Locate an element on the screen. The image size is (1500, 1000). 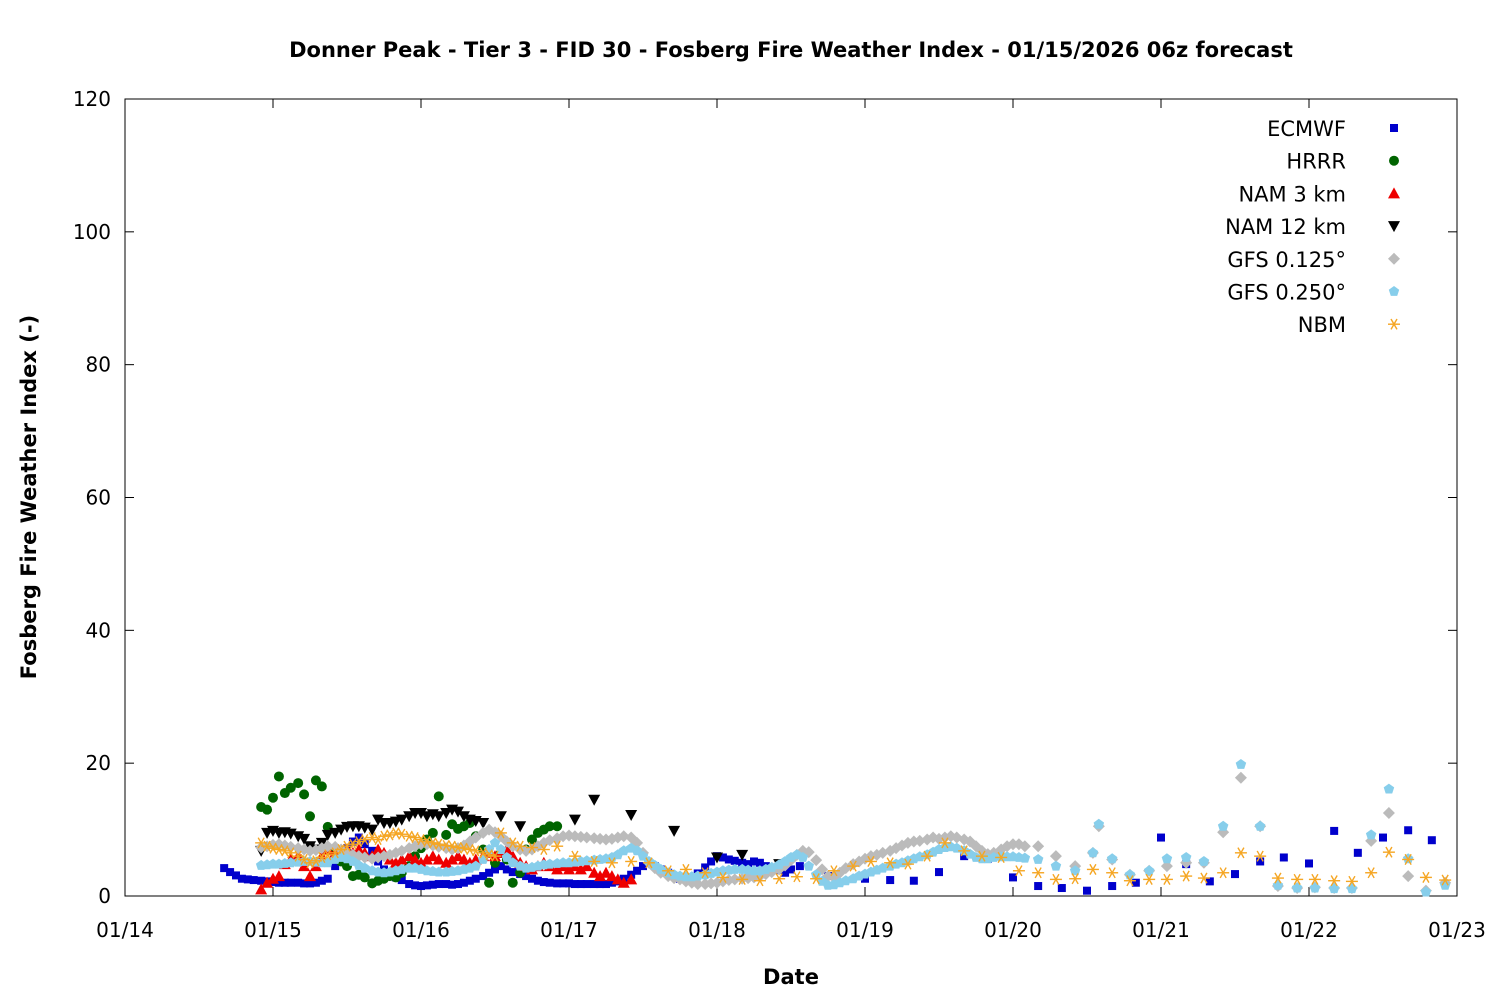
x-tick: 01/19 is located at coordinates (865, 520).